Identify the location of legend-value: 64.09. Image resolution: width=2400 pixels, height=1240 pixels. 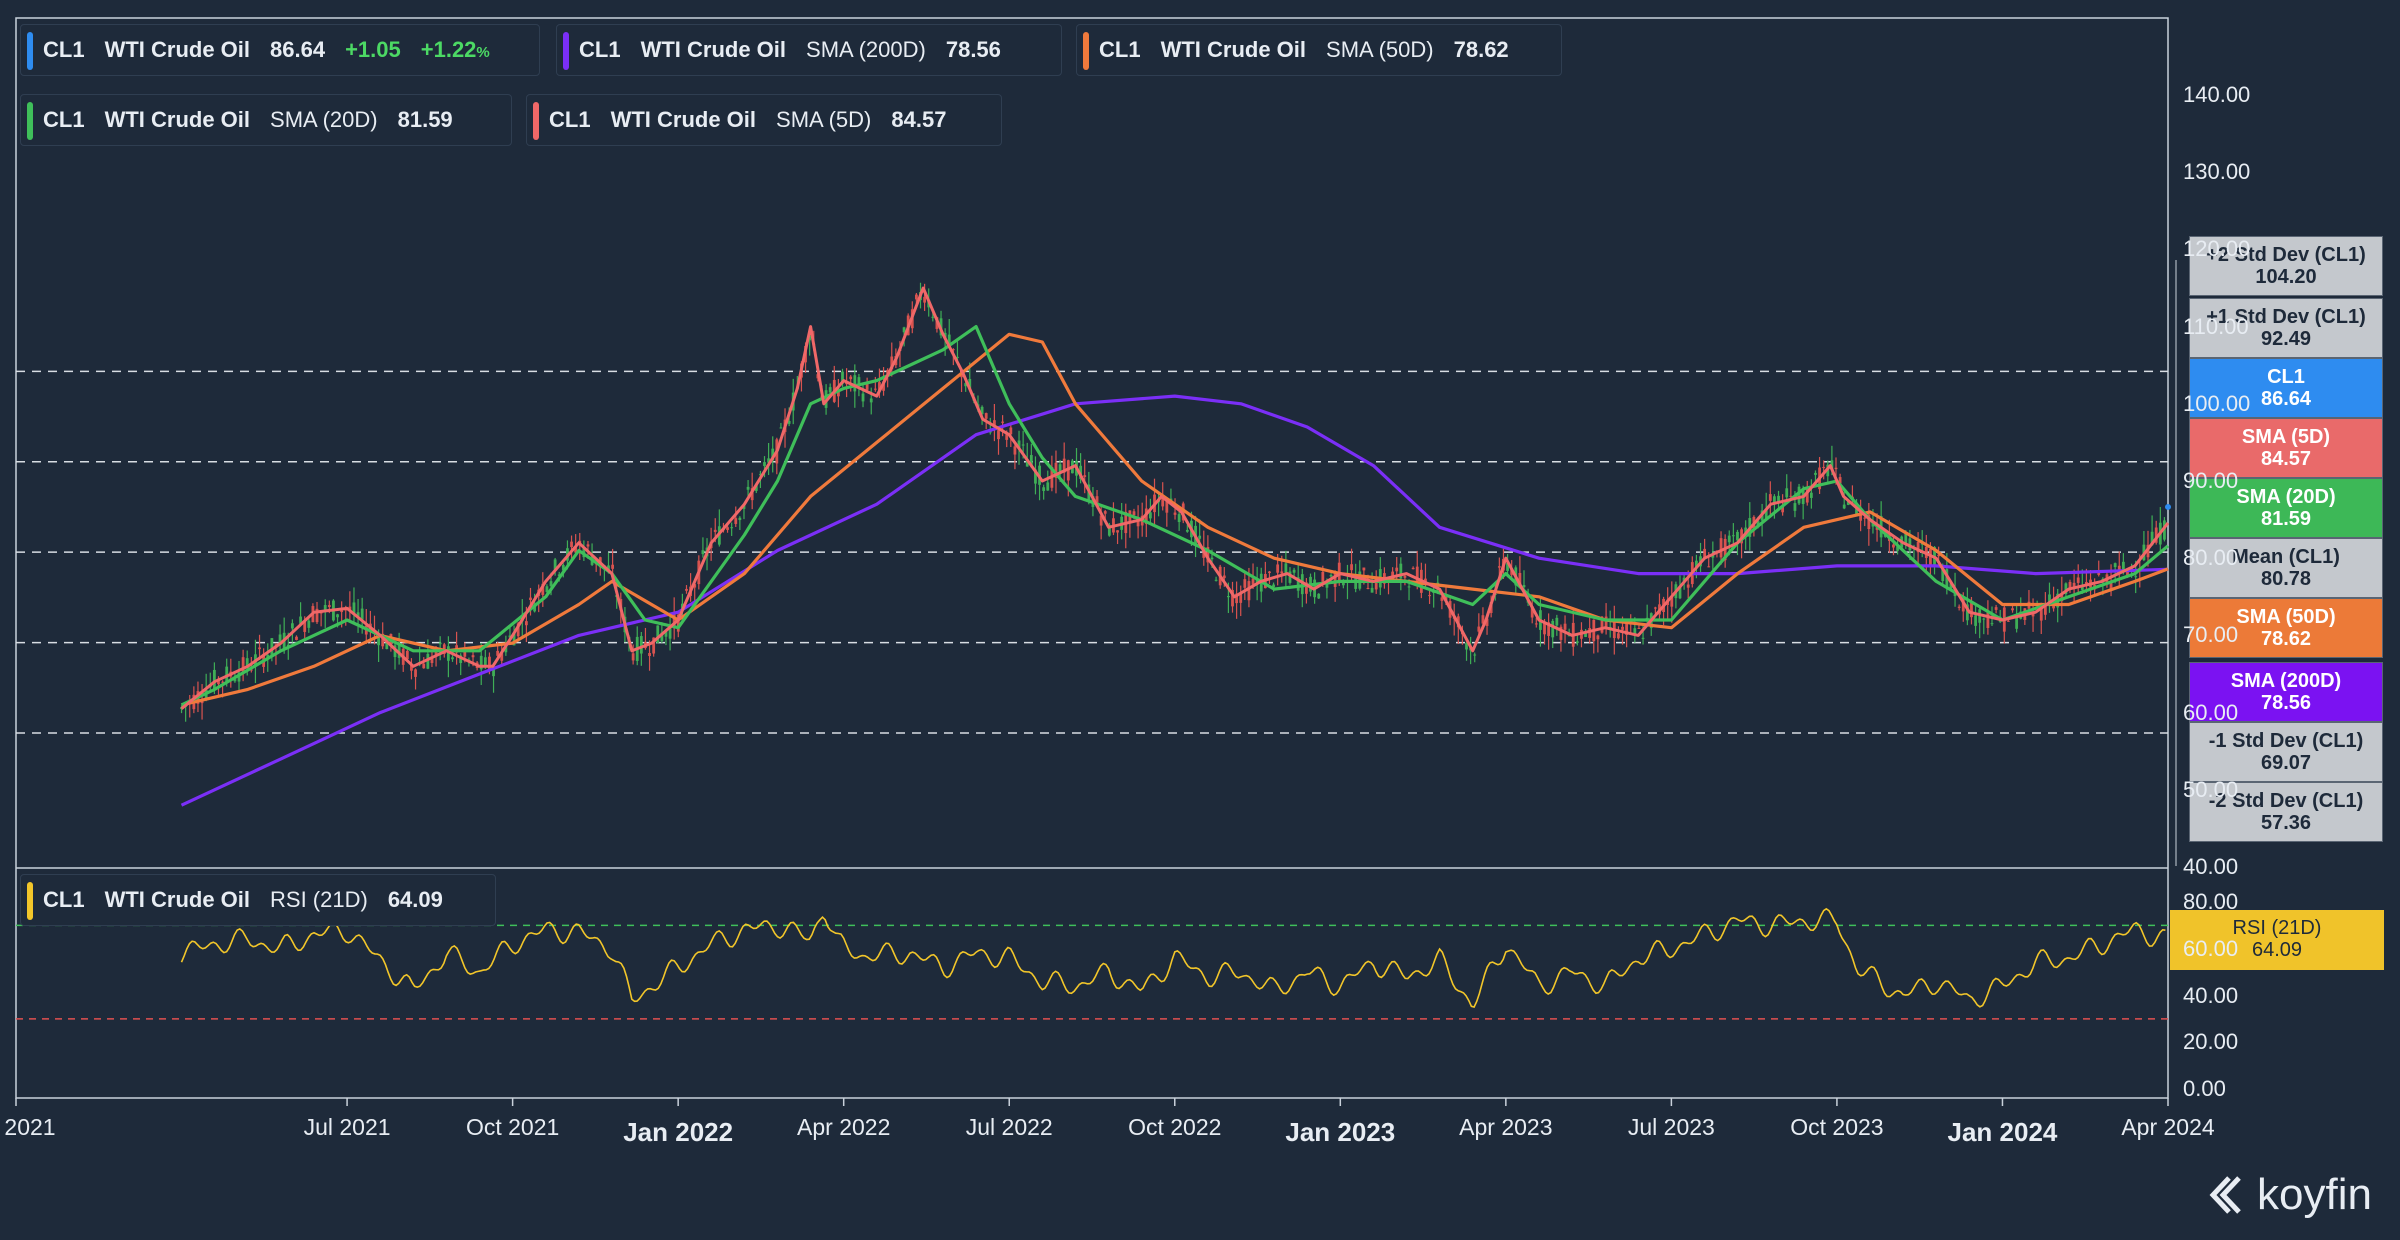
(415, 899).